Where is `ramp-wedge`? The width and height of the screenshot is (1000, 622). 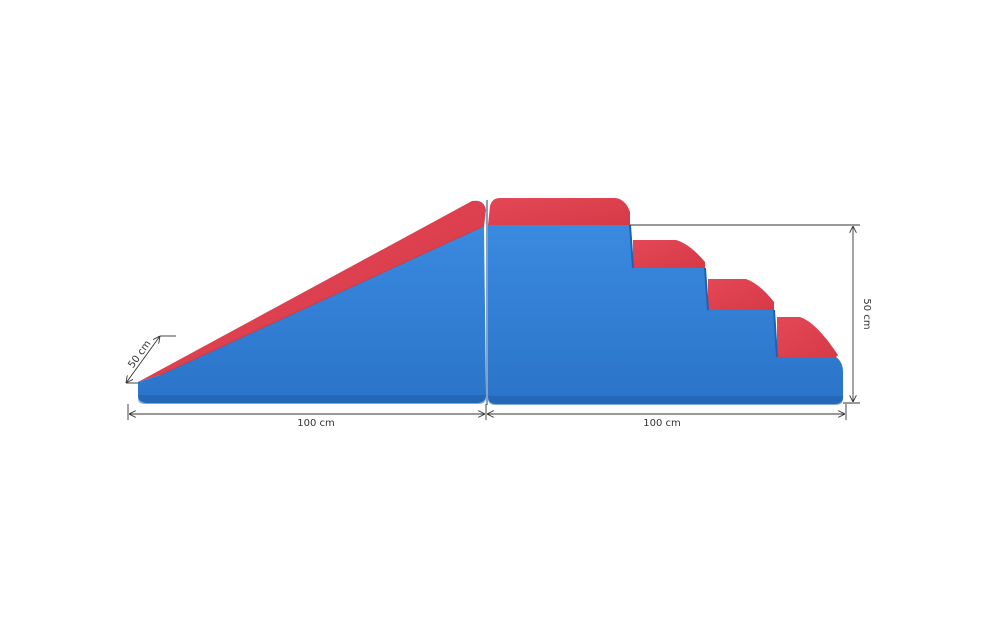 ramp-wedge is located at coordinates (312, 302).